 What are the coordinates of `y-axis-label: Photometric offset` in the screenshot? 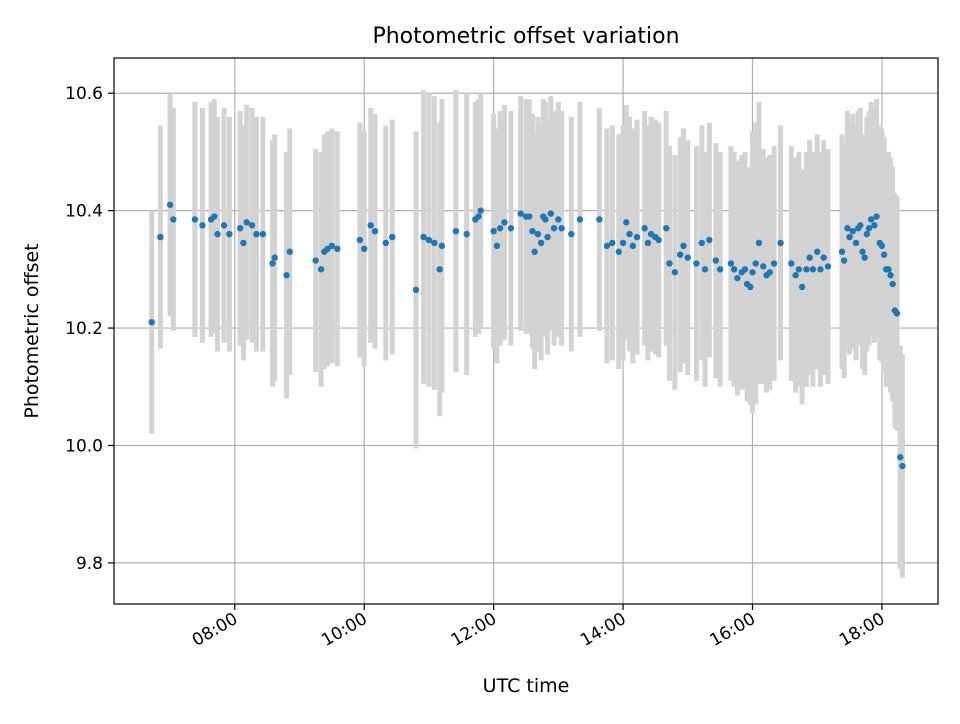 It's located at (32, 330).